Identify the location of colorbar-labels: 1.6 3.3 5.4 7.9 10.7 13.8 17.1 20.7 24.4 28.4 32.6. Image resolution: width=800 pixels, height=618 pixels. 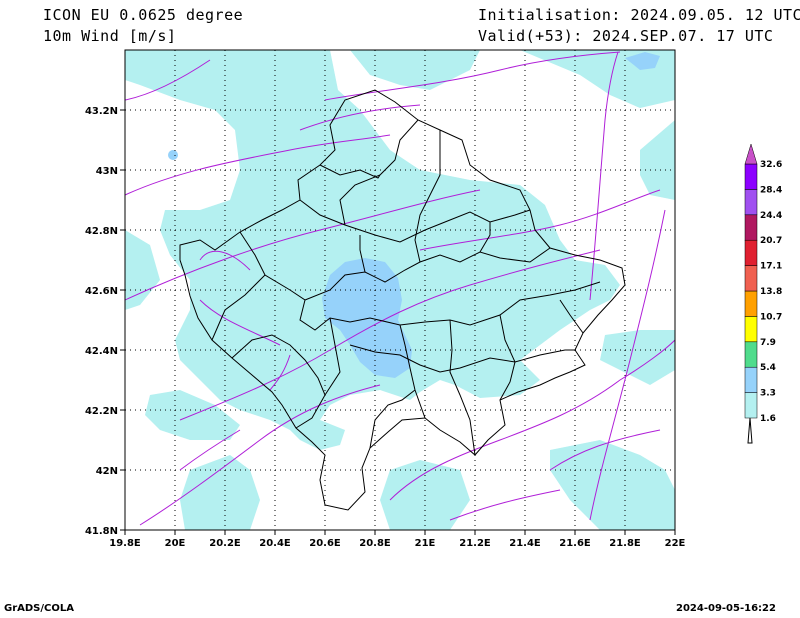
(771, 292).